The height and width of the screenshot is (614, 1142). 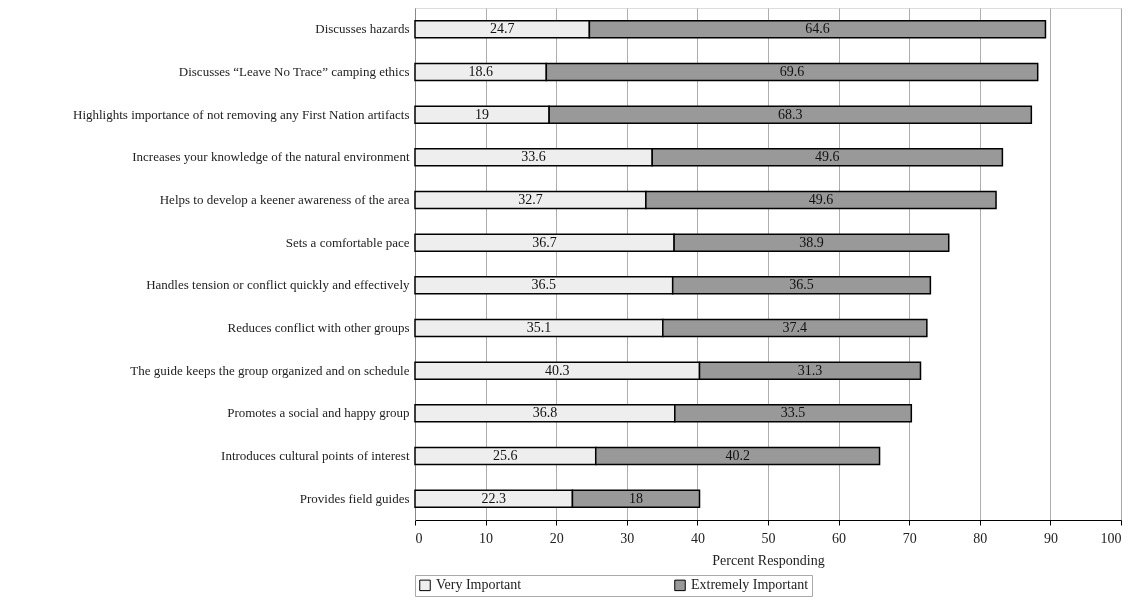 What do you see at coordinates (556, 538) in the screenshot?
I see `x-tick-label: 20` at bounding box center [556, 538].